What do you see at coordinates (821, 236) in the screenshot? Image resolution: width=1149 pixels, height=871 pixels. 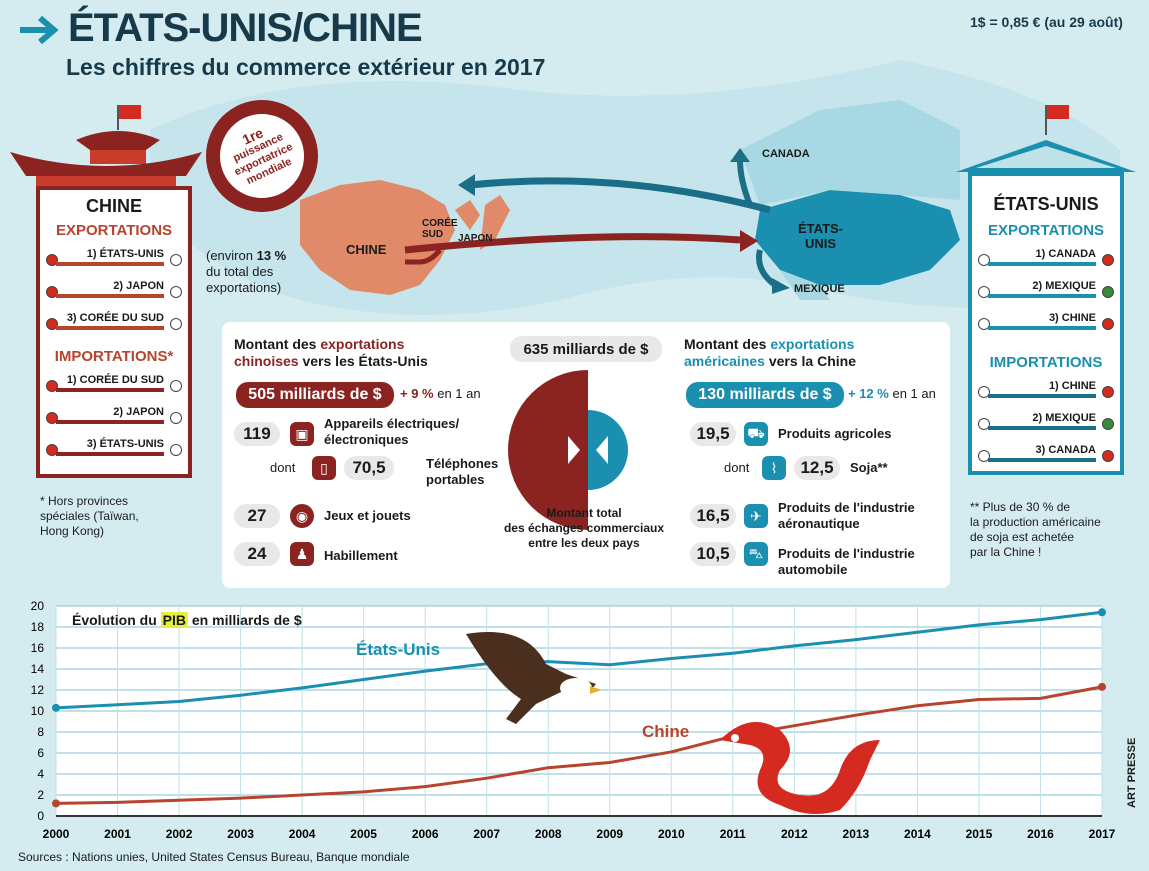 I see `map-label-usa: ÉTATS- UNIS` at bounding box center [821, 236].